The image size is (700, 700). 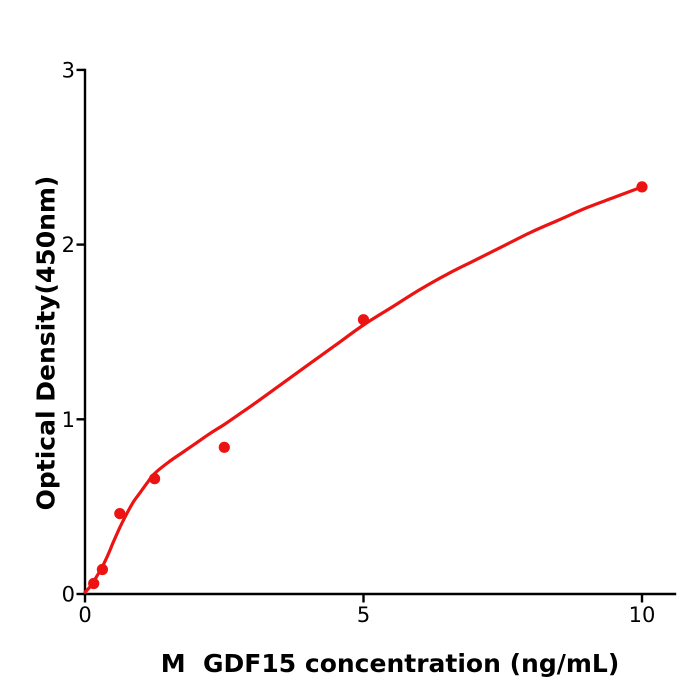 I want to click on x-tick-label: 5, so click(x=363, y=615).